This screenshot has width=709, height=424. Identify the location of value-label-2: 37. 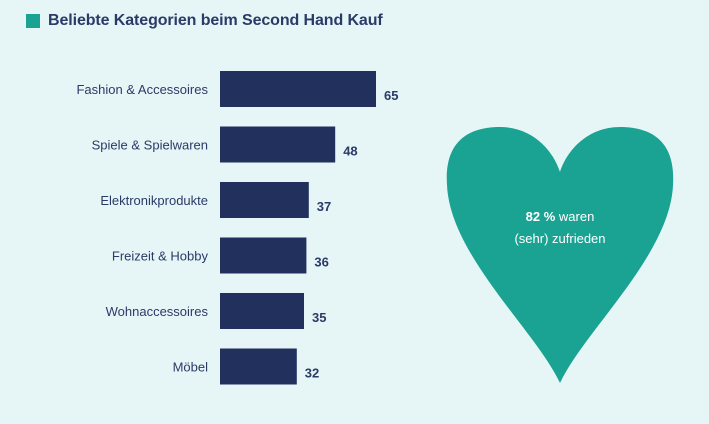
(324, 206).